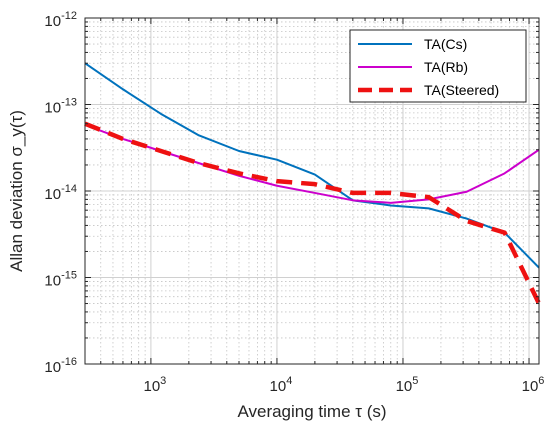 The height and width of the screenshot is (428, 550). I want to click on x-tick-label: 10⁶, so click(533, 385).